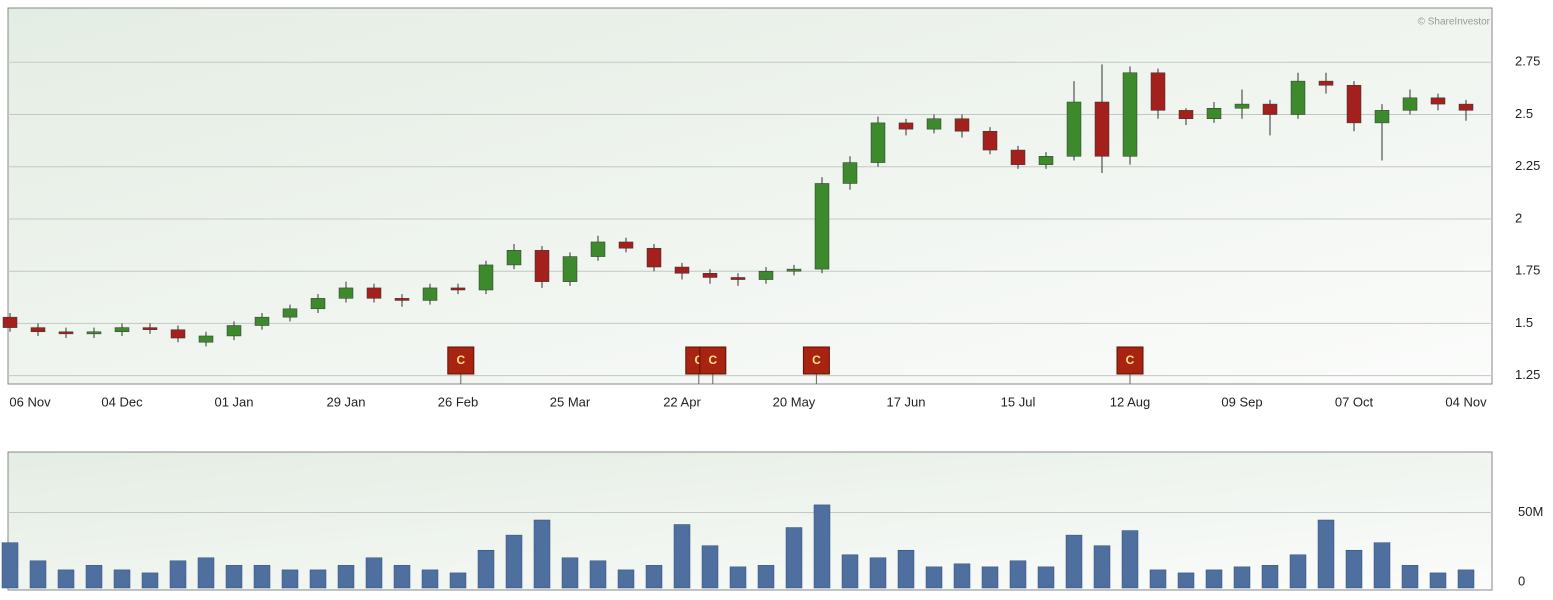  Describe the element at coordinates (1518, 217) in the screenshot. I see `y-tick-label: 2` at that location.